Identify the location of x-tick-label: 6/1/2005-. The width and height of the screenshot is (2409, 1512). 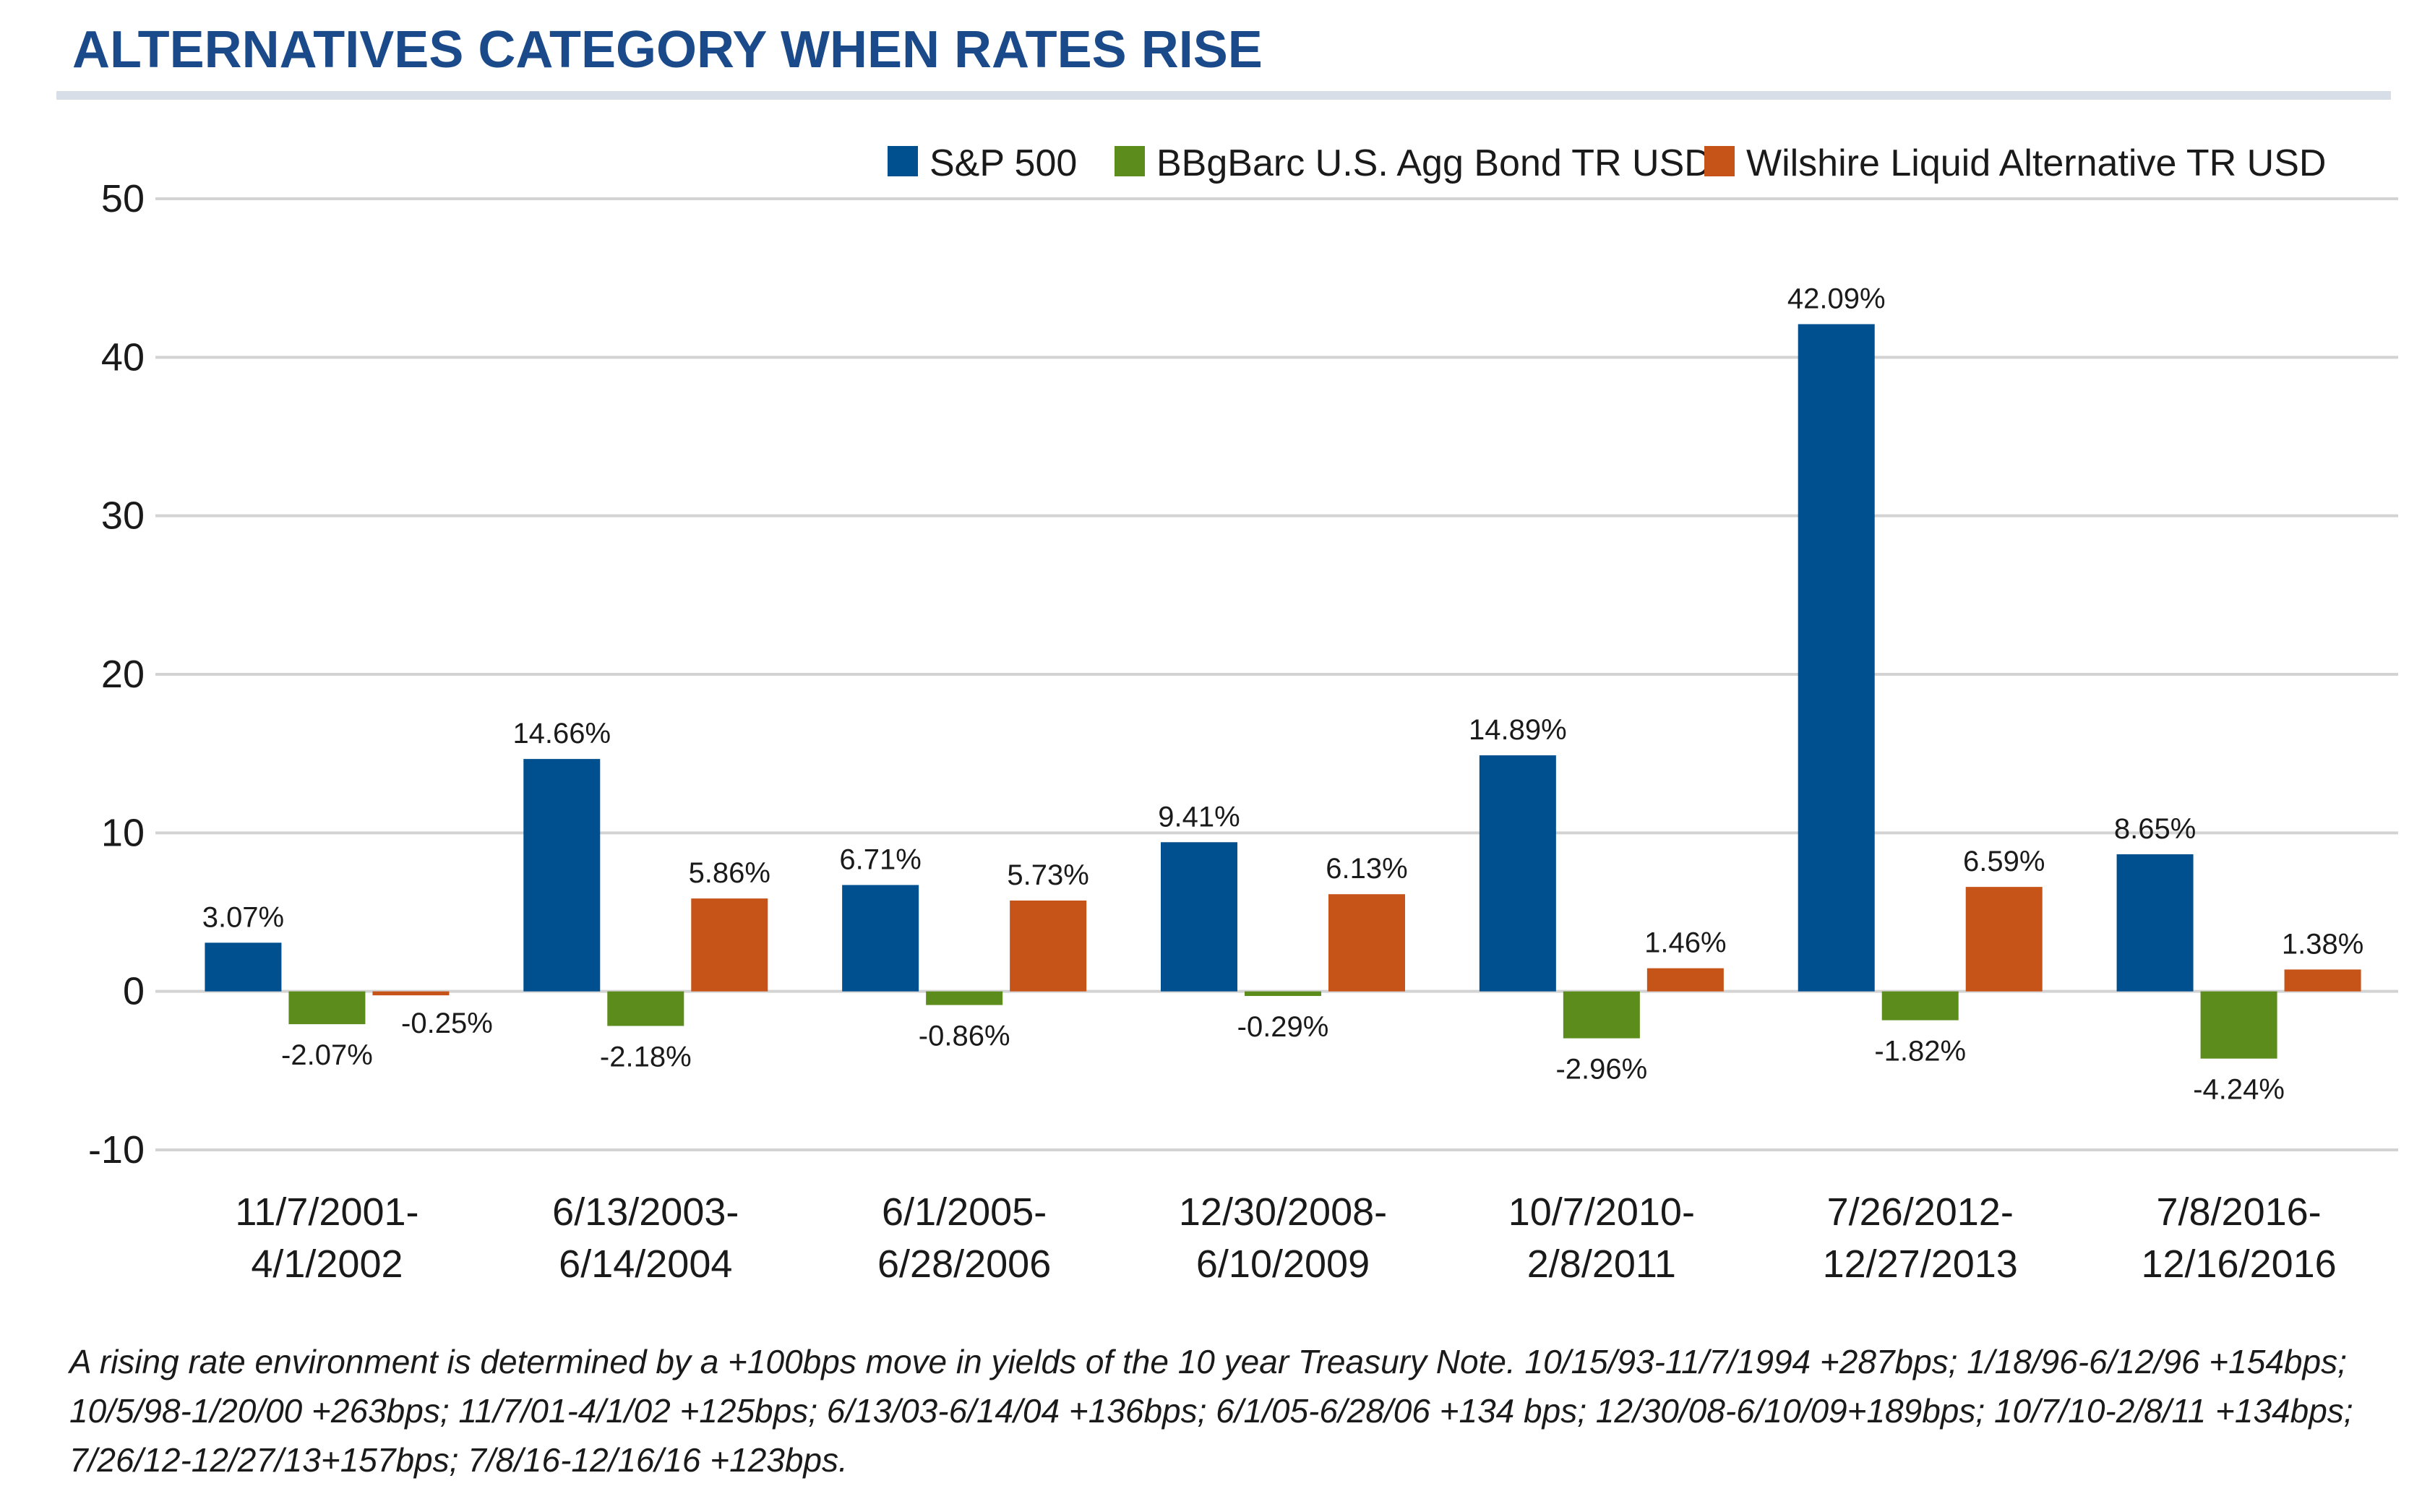
(964, 1212).